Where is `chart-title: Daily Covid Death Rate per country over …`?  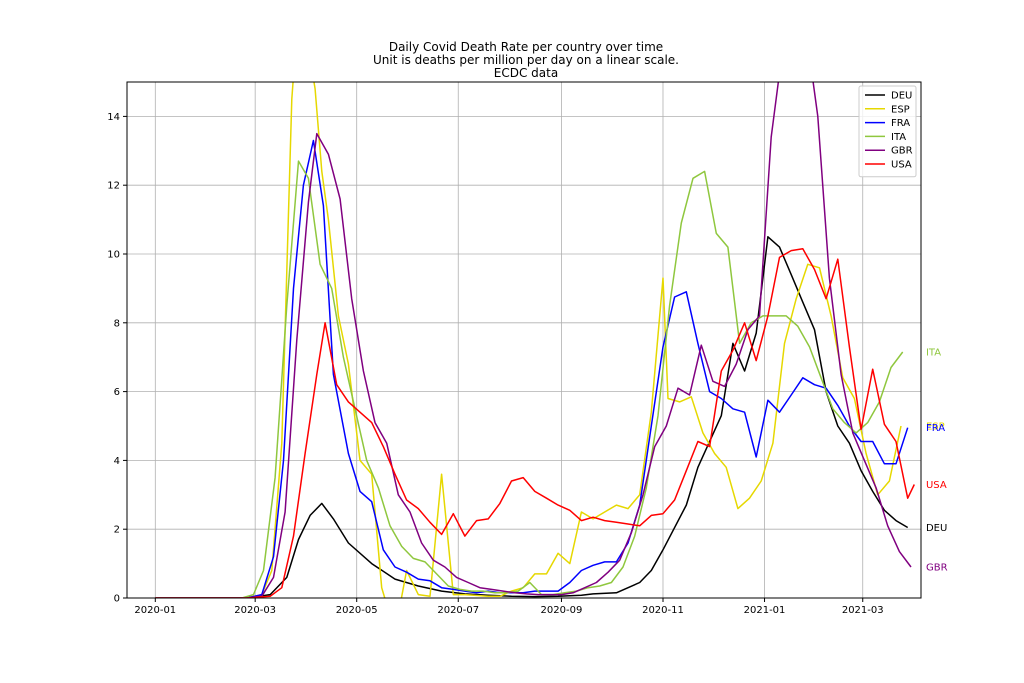
chart-title: Daily Covid Death Rate per country over … is located at coordinates (526, 47).